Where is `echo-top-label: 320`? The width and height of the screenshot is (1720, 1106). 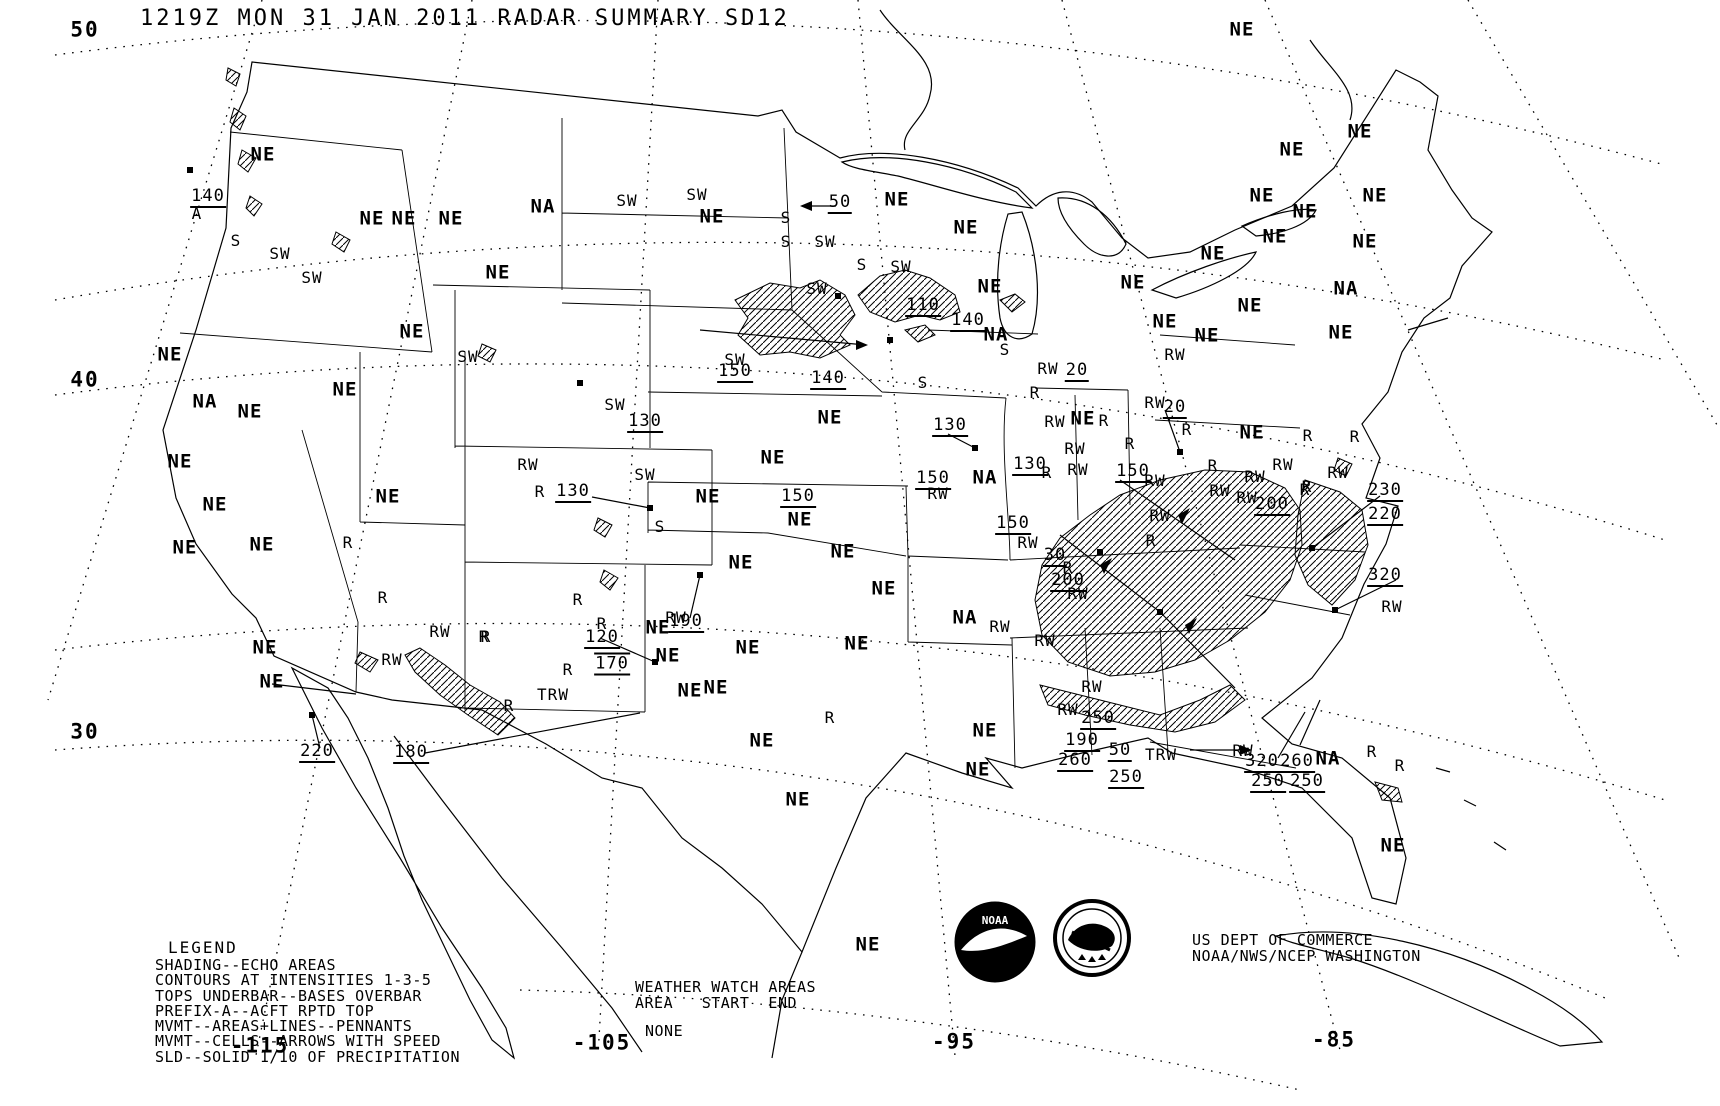
echo-top-label: 320 is located at coordinates (1262, 762).